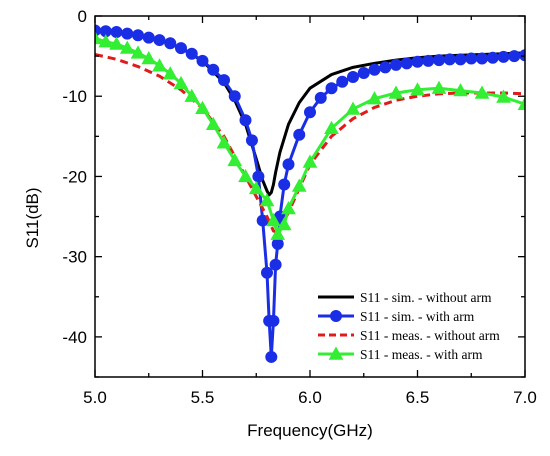 The image size is (550, 456). What do you see at coordinates (426, 297) in the screenshot?
I see `legend-label: S11 - sim. - without arm` at bounding box center [426, 297].